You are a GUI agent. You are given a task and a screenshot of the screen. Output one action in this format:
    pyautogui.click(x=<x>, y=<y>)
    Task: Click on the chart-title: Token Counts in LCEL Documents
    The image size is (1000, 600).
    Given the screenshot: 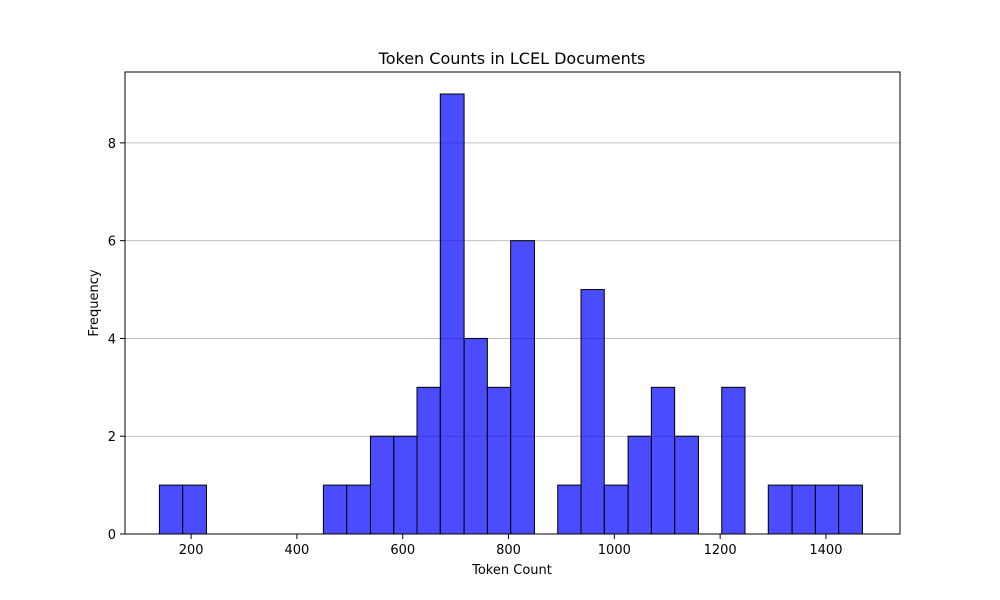 What is the action you would take?
    pyautogui.click(x=512, y=58)
    